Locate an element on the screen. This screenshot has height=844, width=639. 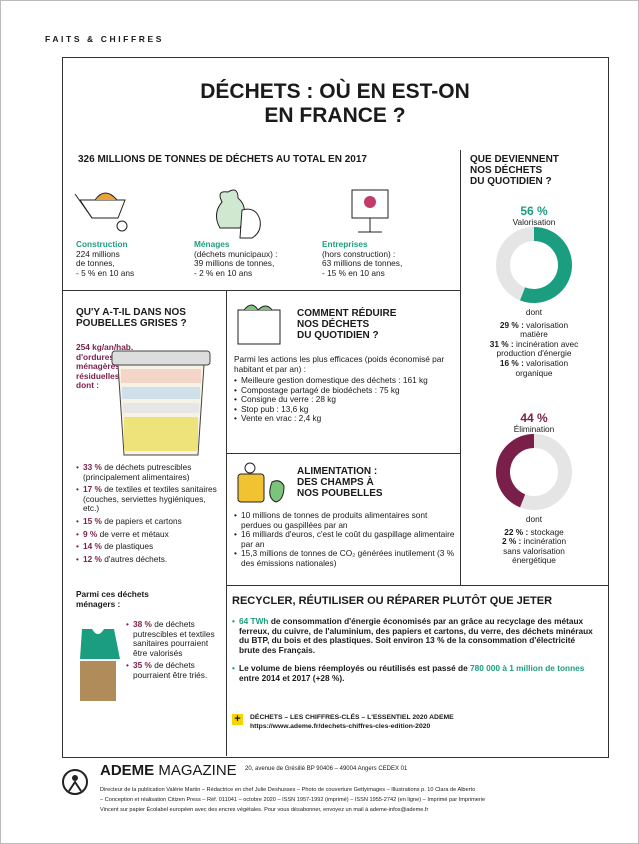
wheelbarrow-icon is located at coordinates (101, 212).